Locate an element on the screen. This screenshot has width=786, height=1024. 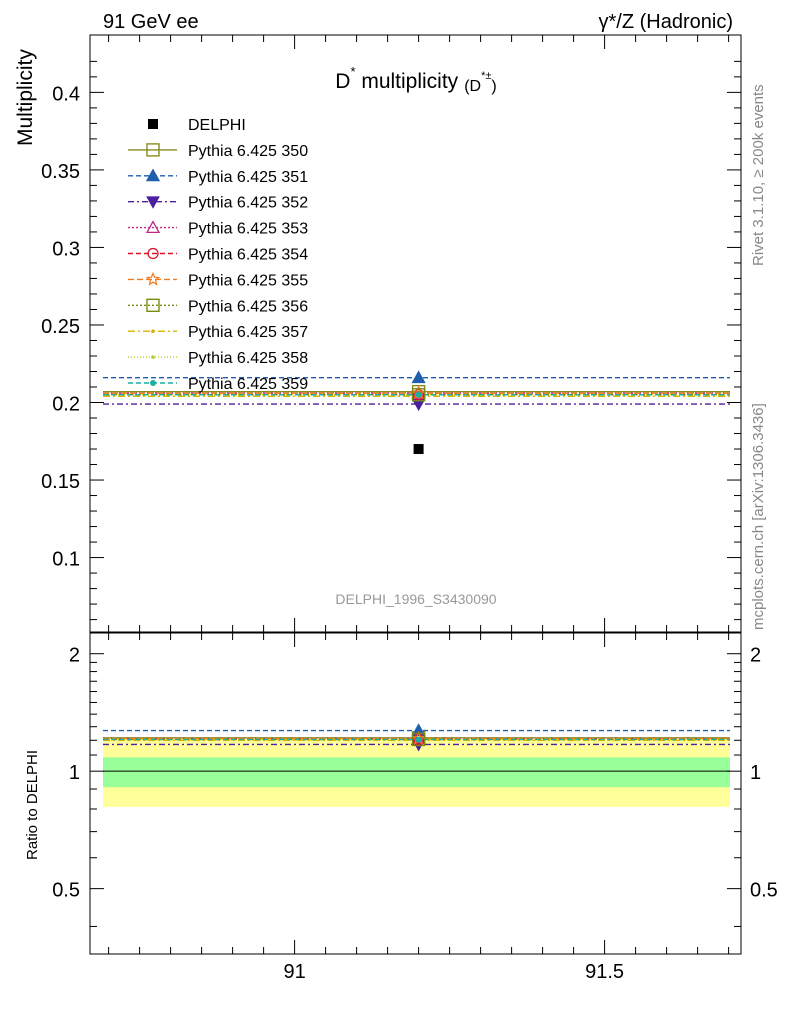
ratio-y-tick-label-right: 1 is located at coordinates (755, 773).